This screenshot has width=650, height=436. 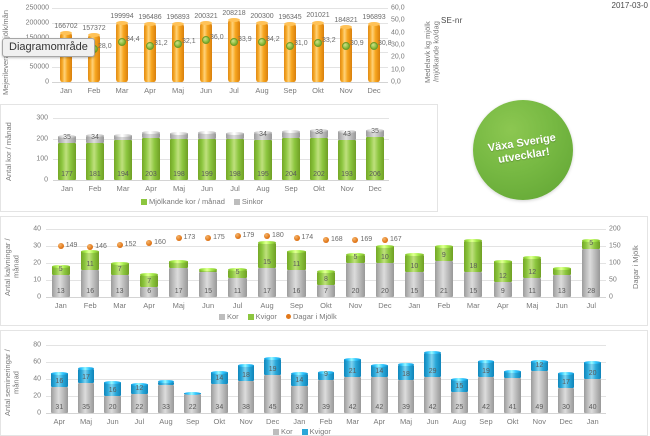 What do you see at coordinates (149, 281) in the screenshot?
I see `bar-segment-value: 7` at bounding box center [149, 281].